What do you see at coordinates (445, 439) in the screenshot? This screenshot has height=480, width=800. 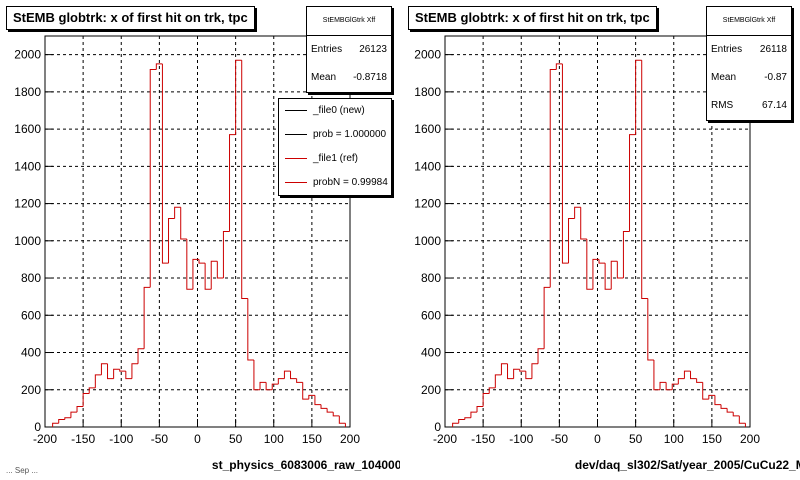 I see `x-tick-label: -200` at bounding box center [445, 439].